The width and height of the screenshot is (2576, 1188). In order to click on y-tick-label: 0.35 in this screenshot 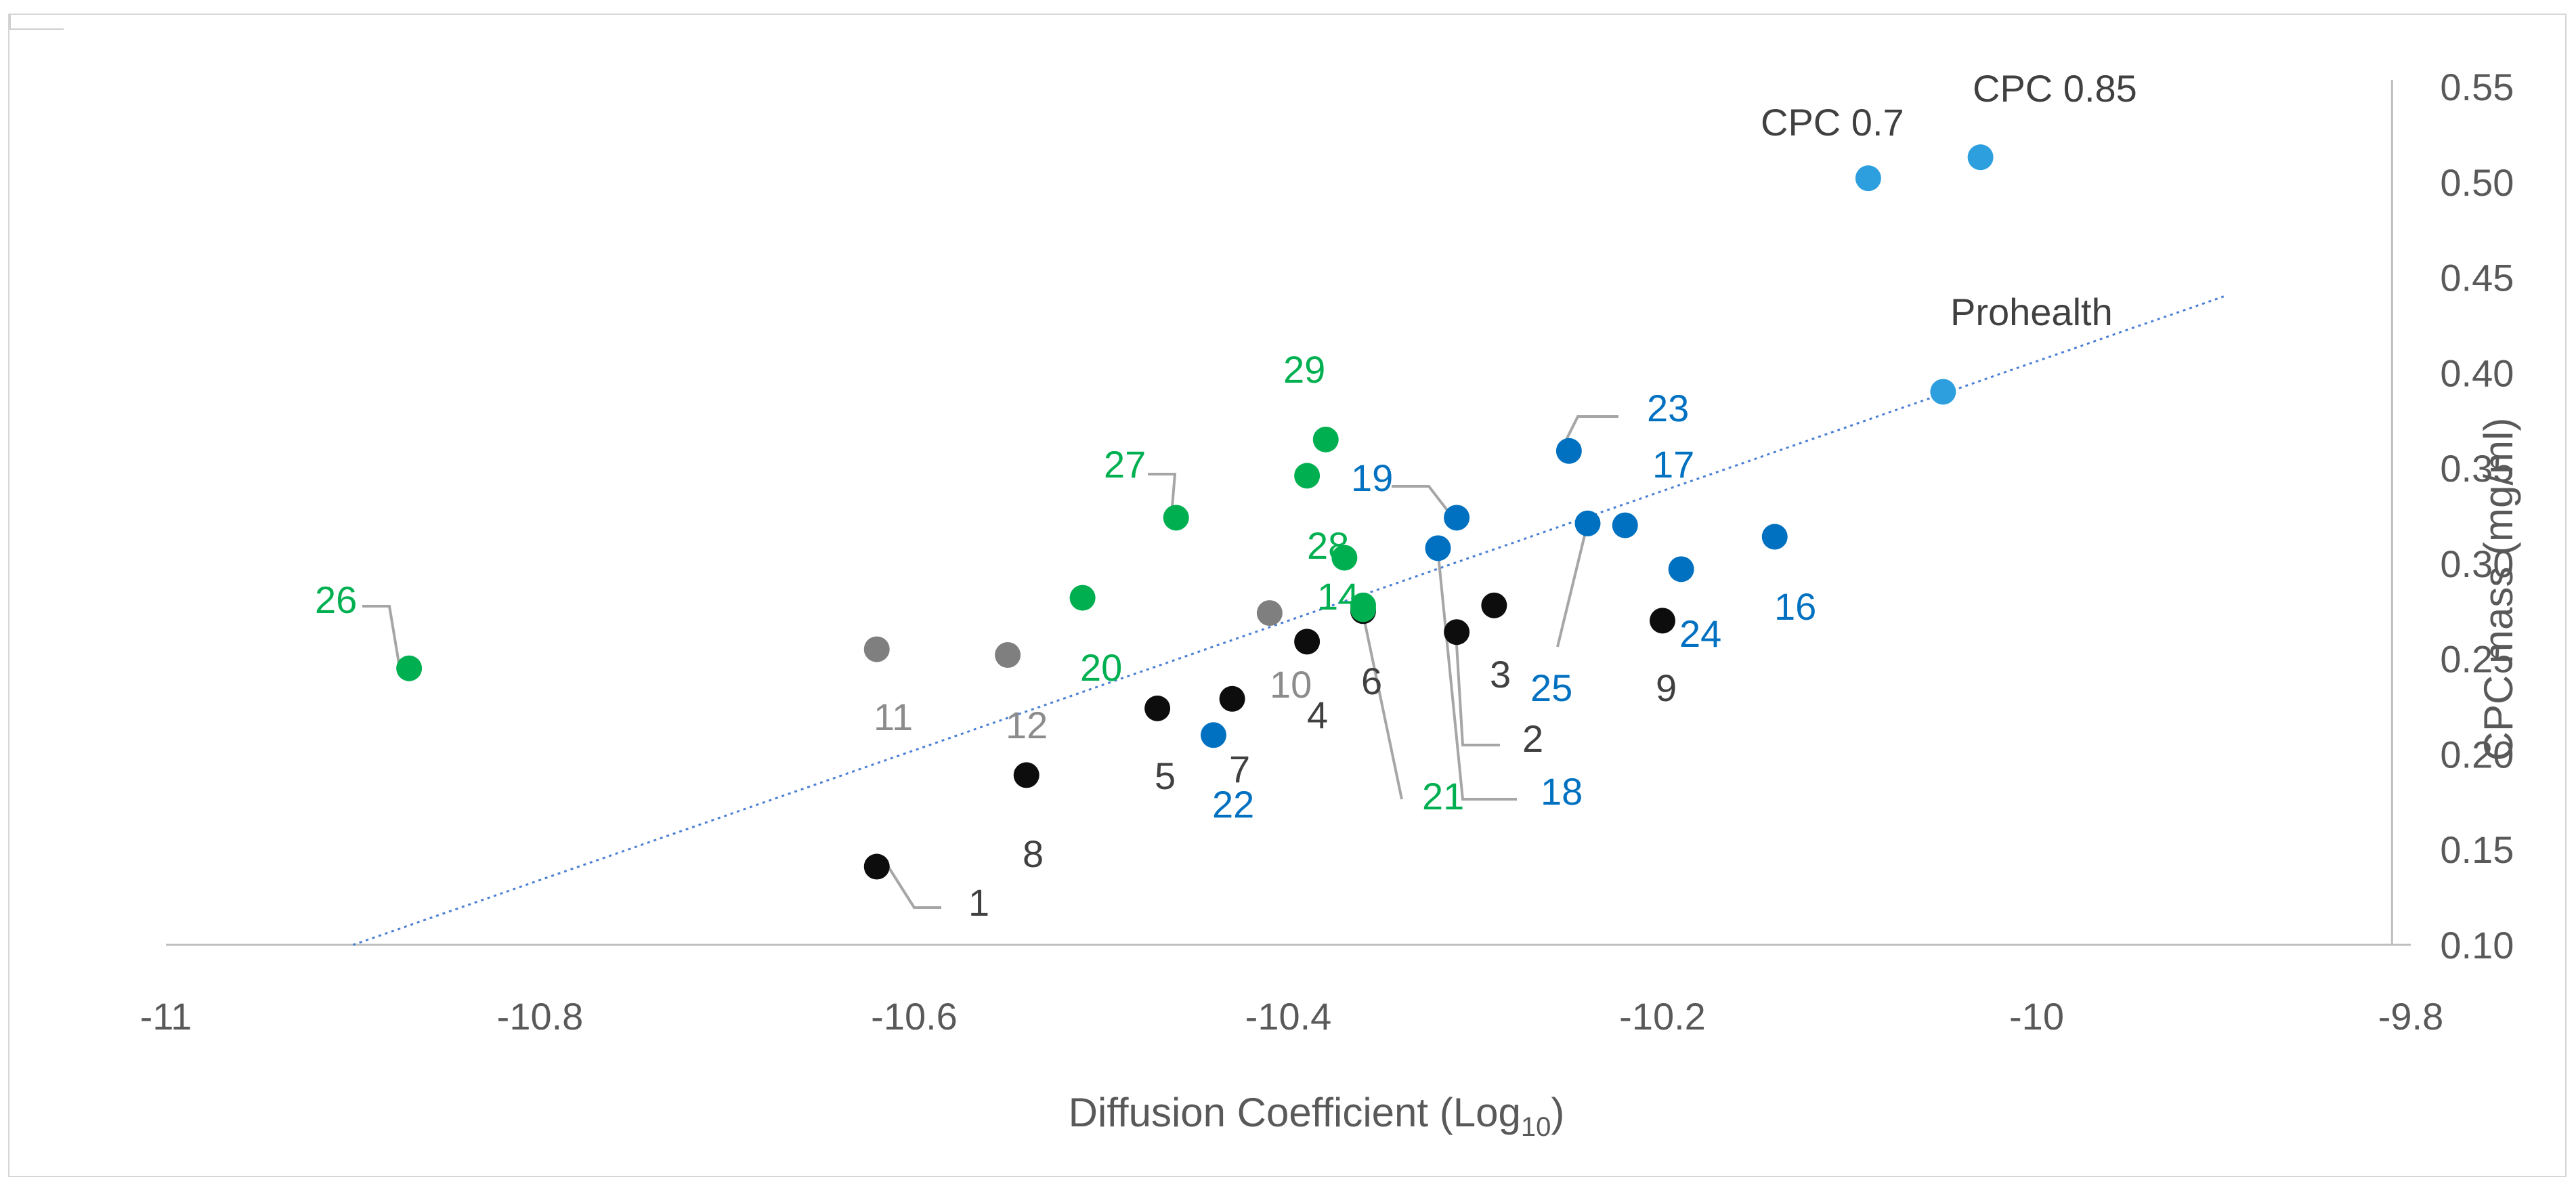, I will do `click(2477, 468)`.